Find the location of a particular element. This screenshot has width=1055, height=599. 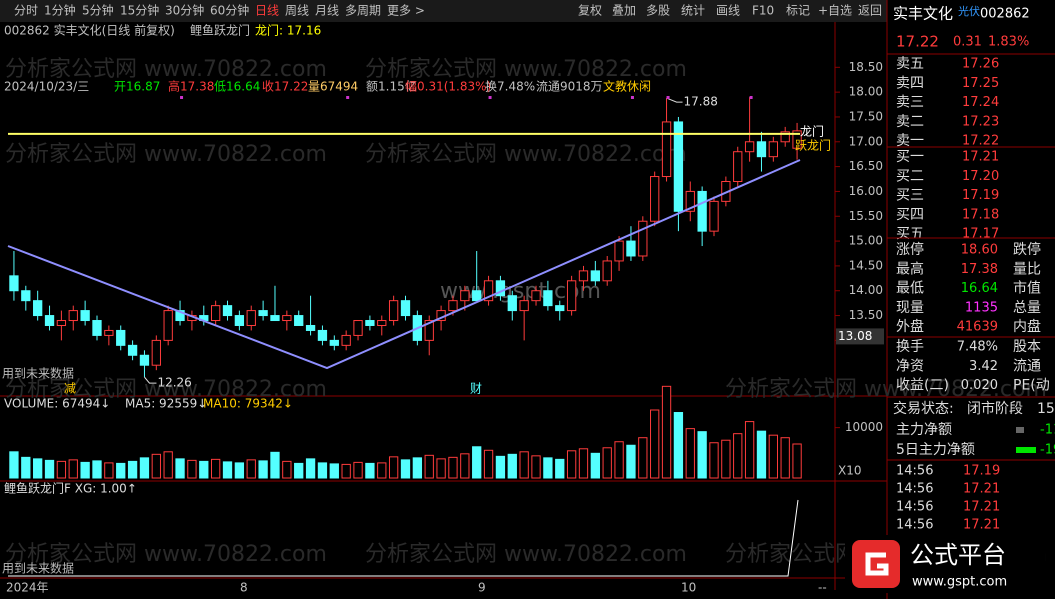

period-tab: 30分钟 is located at coordinates (184, 10).